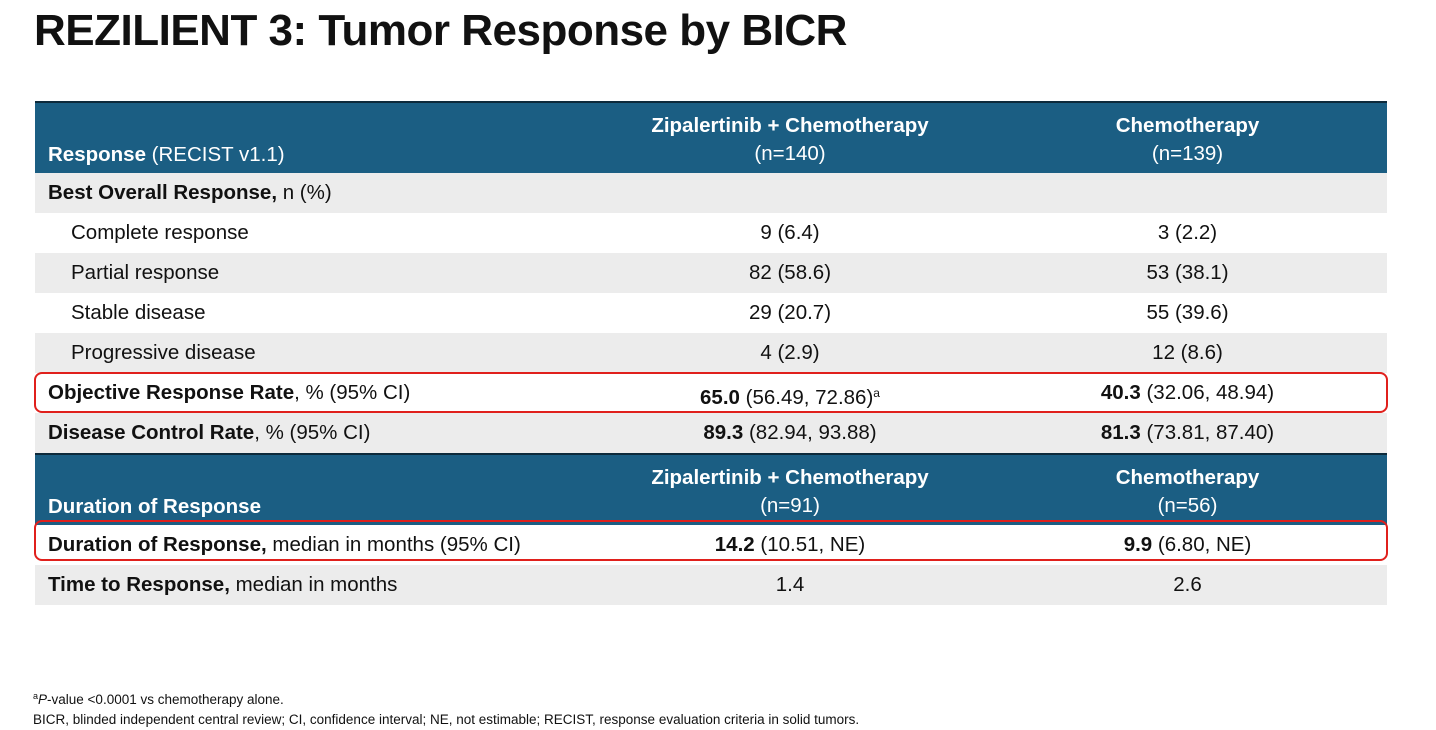  Describe the element at coordinates (1187, 492) in the screenshot. I see `header-arm2: Chemotherapy (n=56)` at that location.